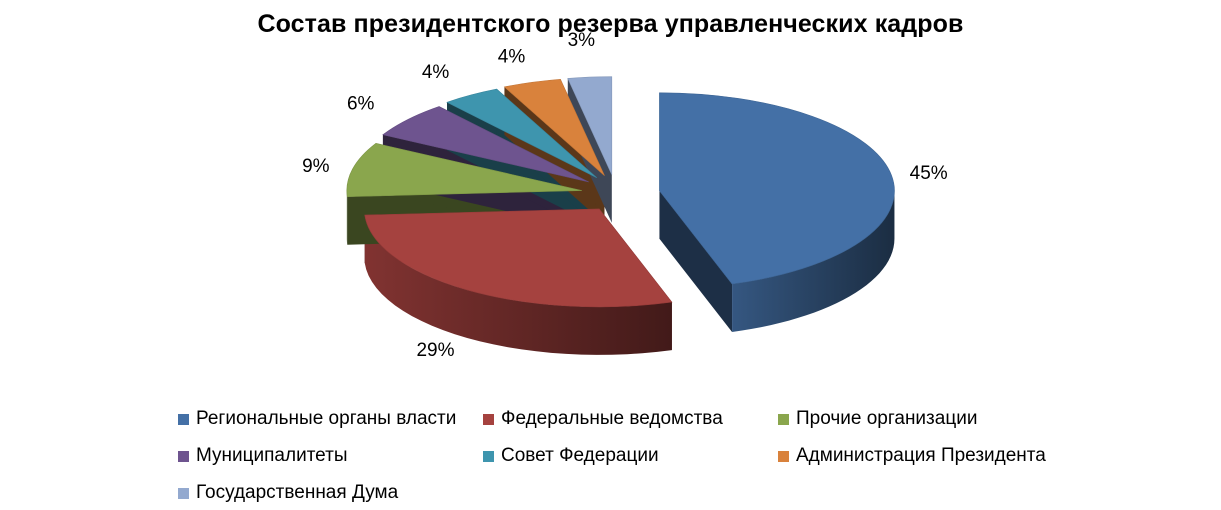 The width and height of the screenshot is (1221, 510). I want to click on legend-item-федеральные-ведомства: Федеральные ведомства, so click(603, 419).